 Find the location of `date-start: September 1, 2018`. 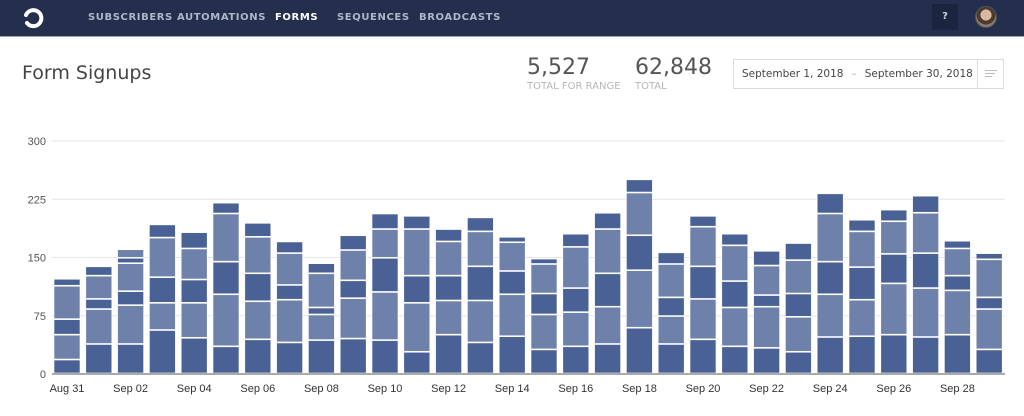

date-start: September 1, 2018 is located at coordinates (793, 74).